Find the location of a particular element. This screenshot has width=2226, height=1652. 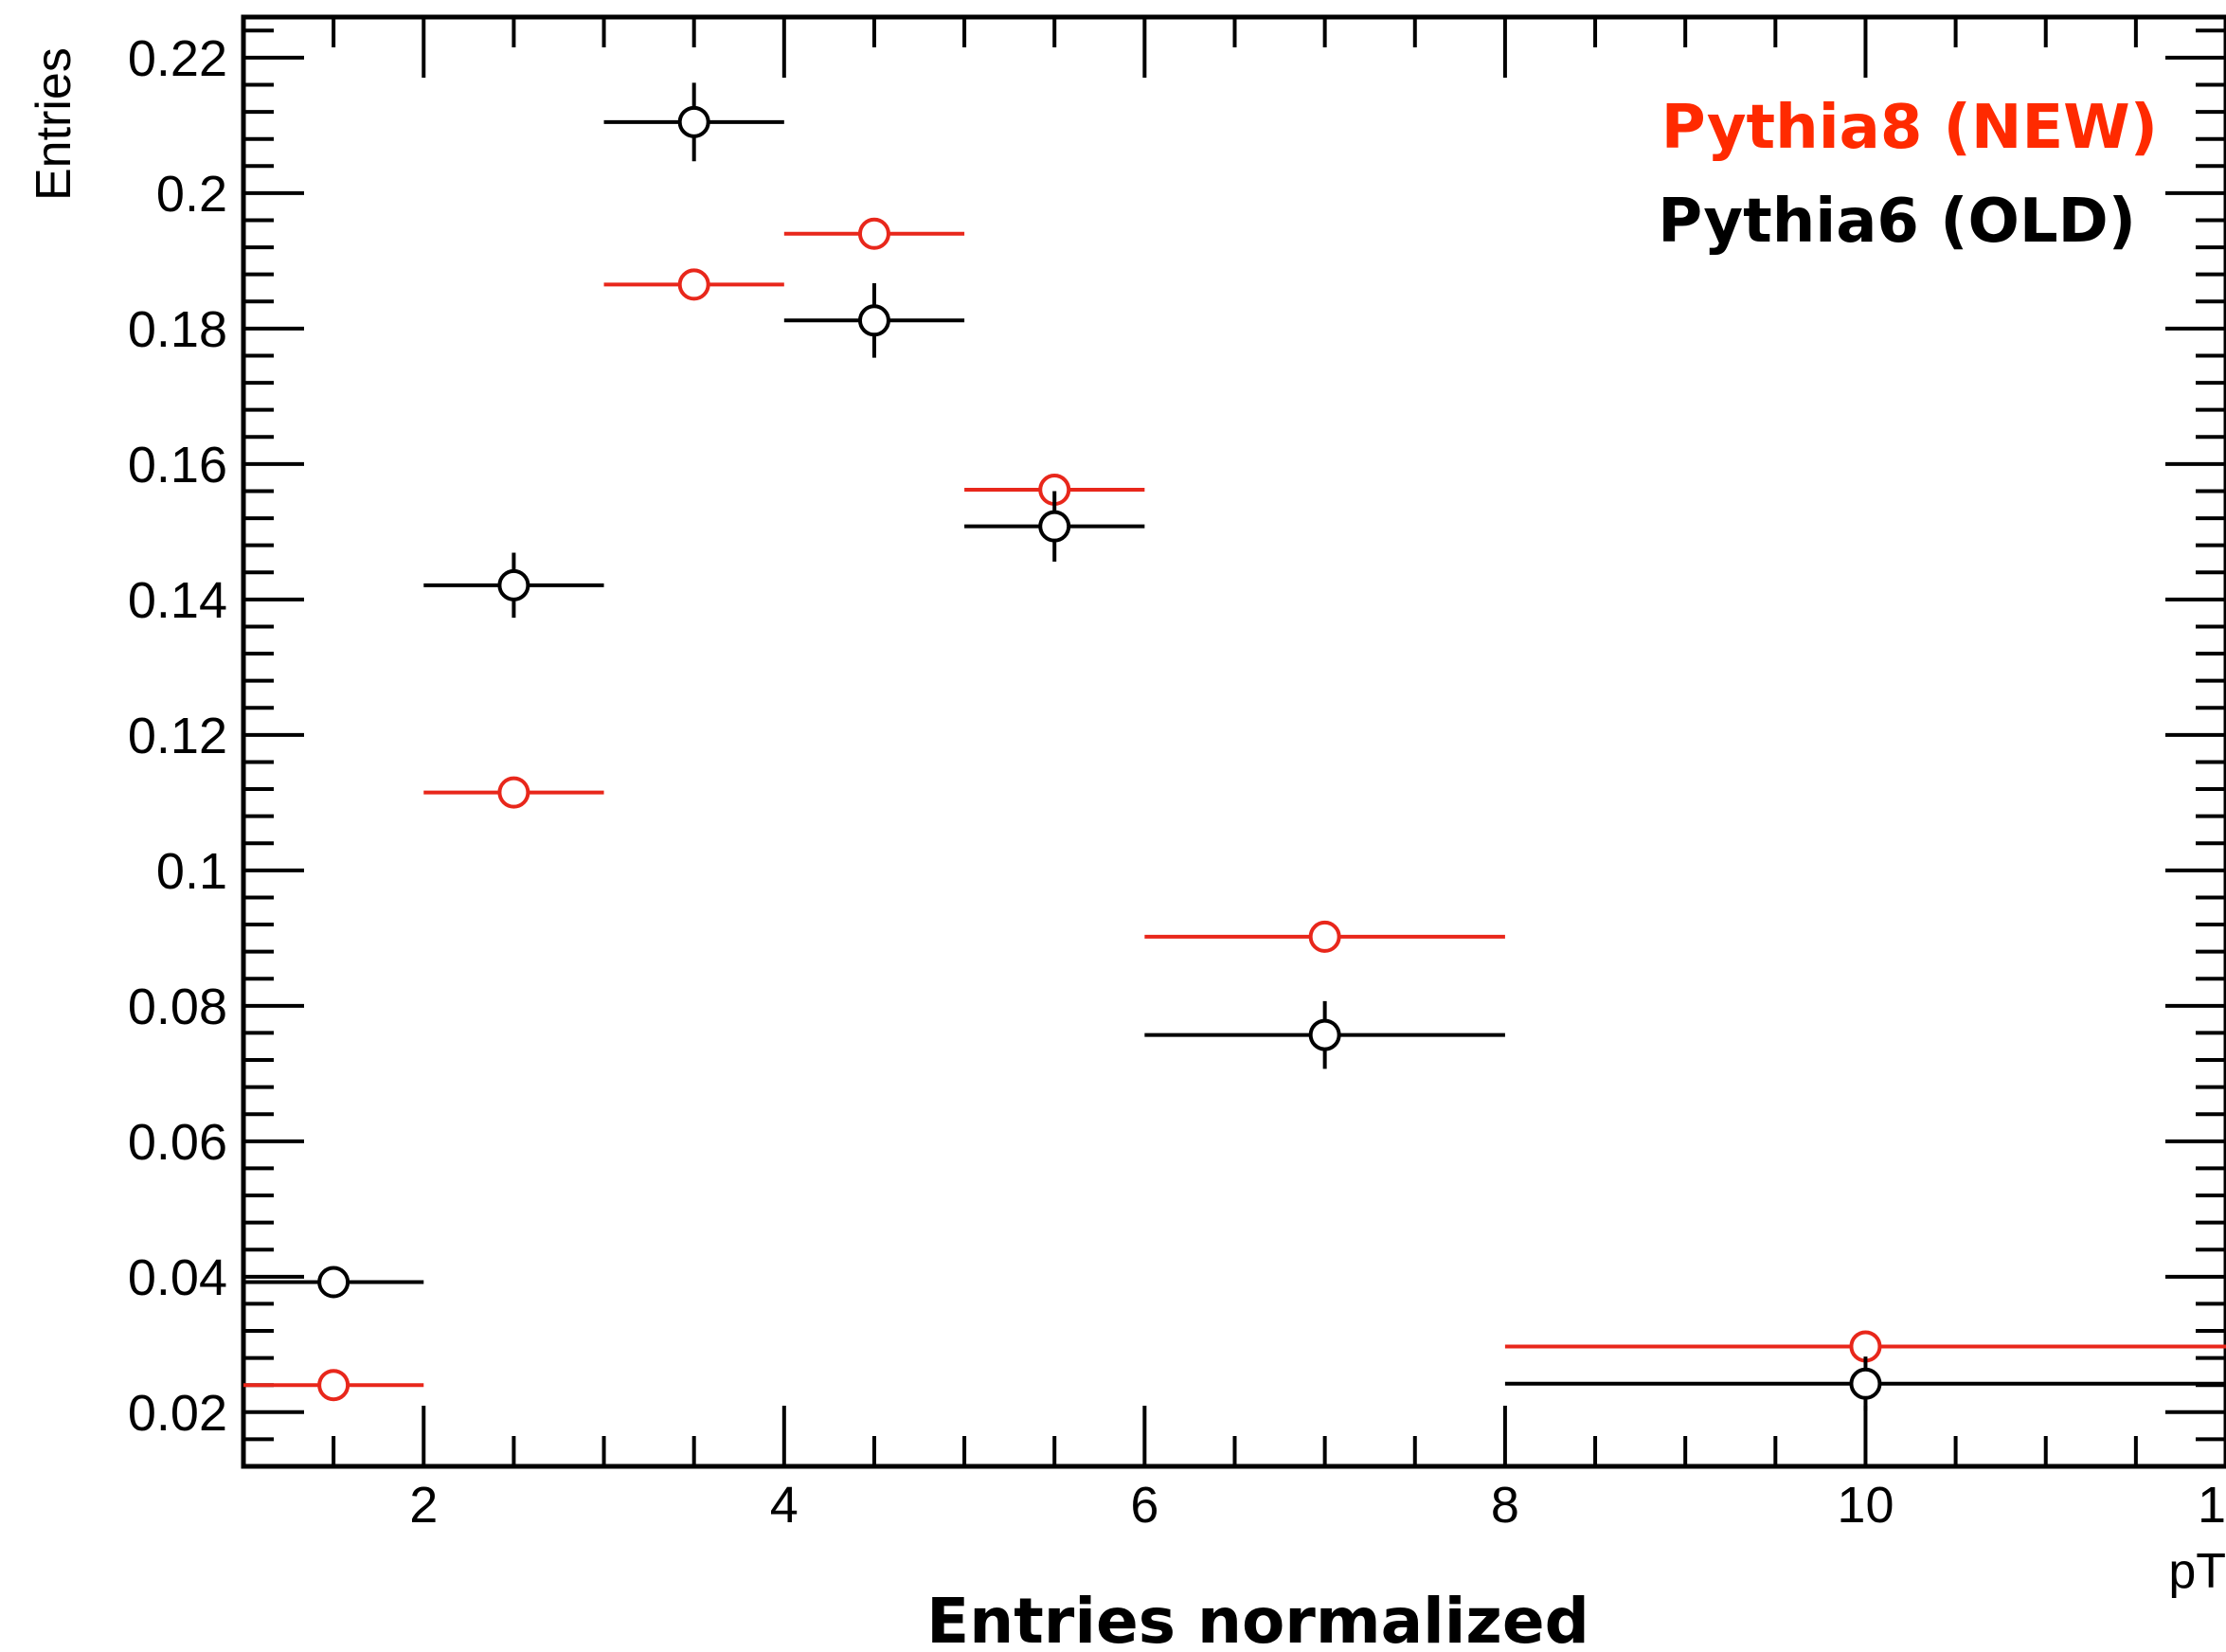

x-tick-label: 4 is located at coordinates (784, 1505).